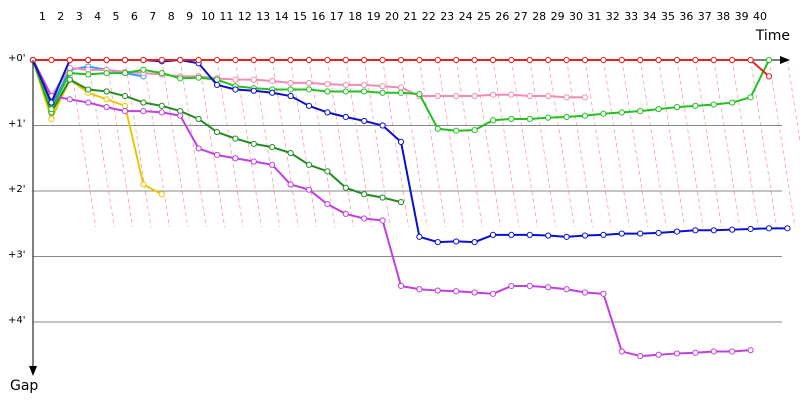 This screenshot has height=400, width=800. What do you see at coordinates (42, 16) in the screenshot?
I see `x-tick-label: 1` at bounding box center [42, 16].